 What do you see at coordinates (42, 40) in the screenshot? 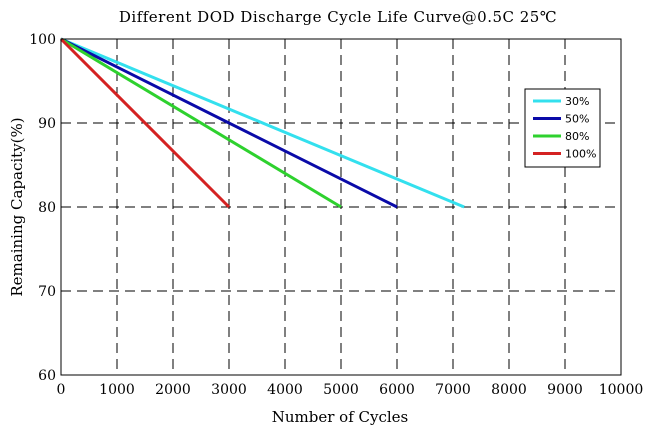
I see `y-tick-label: 100` at bounding box center [42, 40].